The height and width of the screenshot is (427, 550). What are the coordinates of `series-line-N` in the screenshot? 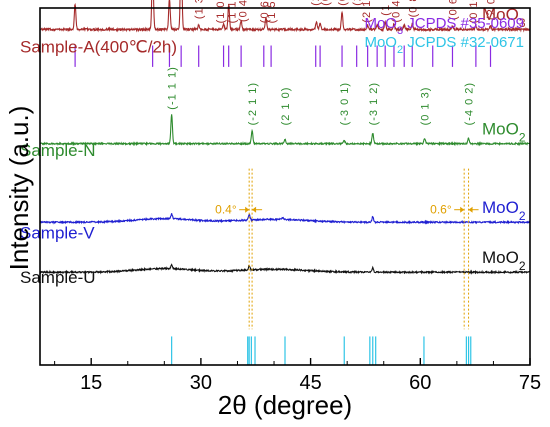 It's located at (285, 130).